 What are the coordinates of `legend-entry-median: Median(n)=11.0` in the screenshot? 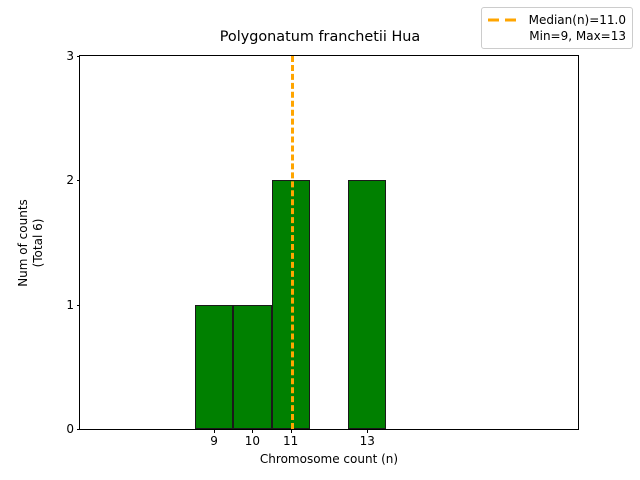 It's located at (557, 20).